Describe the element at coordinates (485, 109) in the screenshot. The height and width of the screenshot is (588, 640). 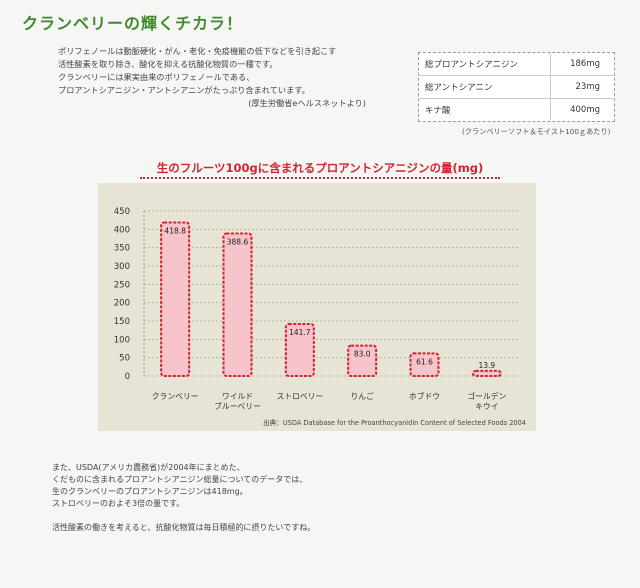
I see `table-cell-name: キナ酸` at that location.